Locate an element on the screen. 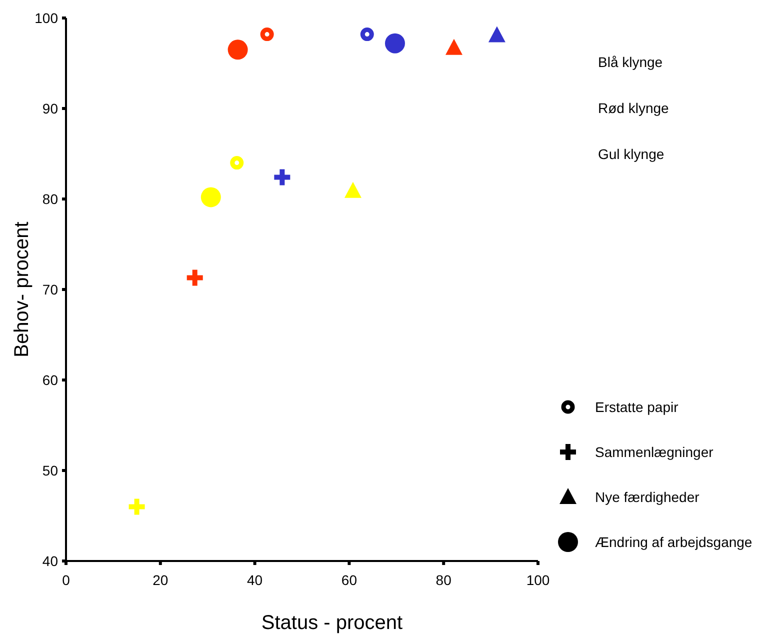 The height and width of the screenshot is (635, 777). text: Rød klynge is located at coordinates (634, 108).